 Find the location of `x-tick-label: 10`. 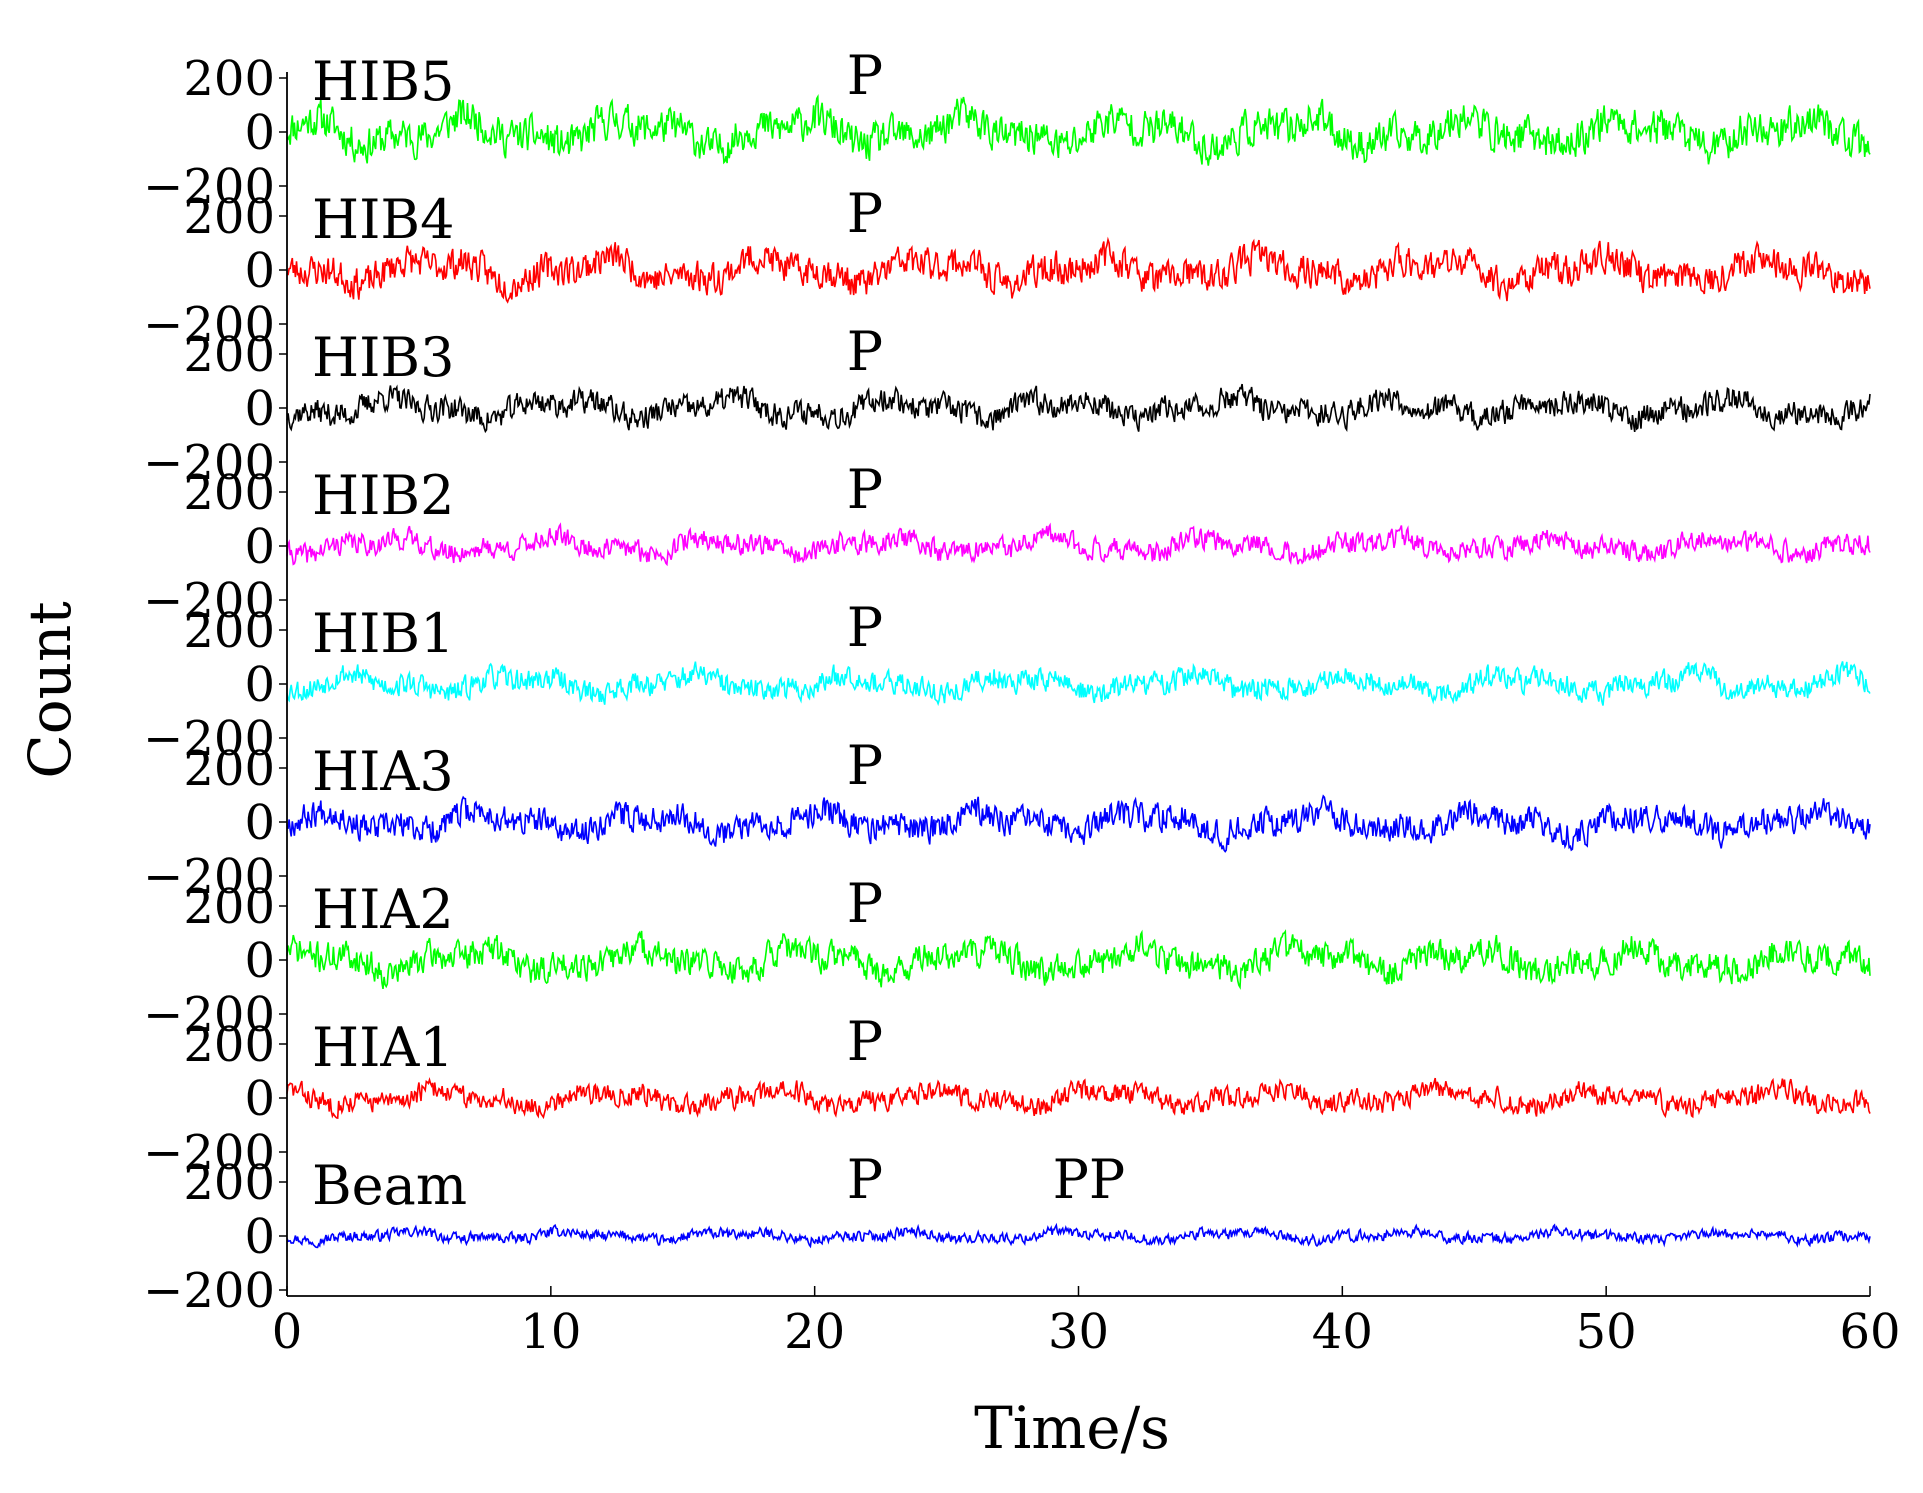

x-tick-label: 10 is located at coordinates (550, 1332).